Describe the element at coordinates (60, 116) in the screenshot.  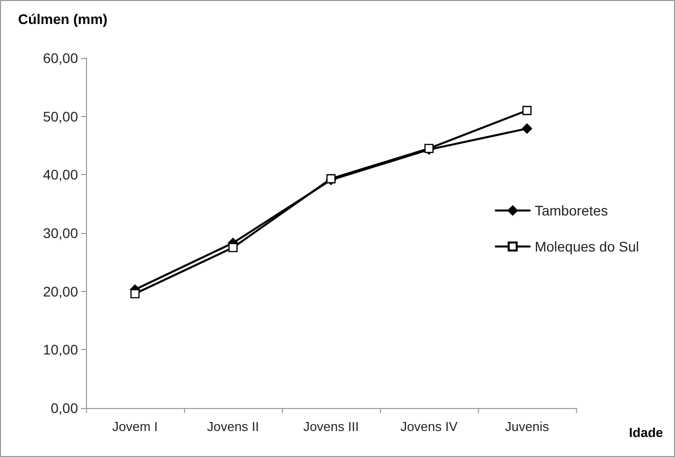
I see `y-tick-label: 50,00` at that location.